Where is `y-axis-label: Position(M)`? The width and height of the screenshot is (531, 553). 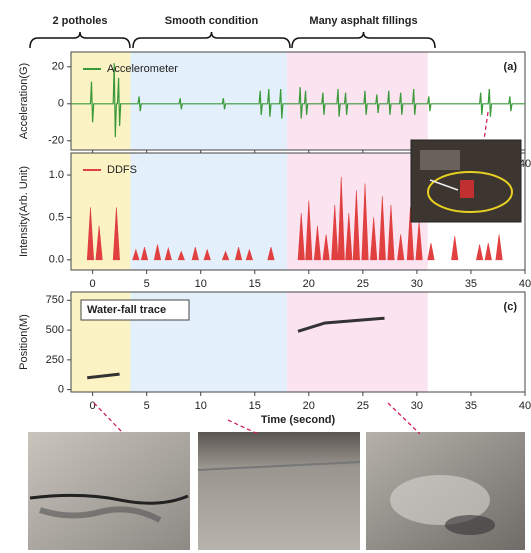 y-axis-label: Position(M) is located at coordinates (24, 342).